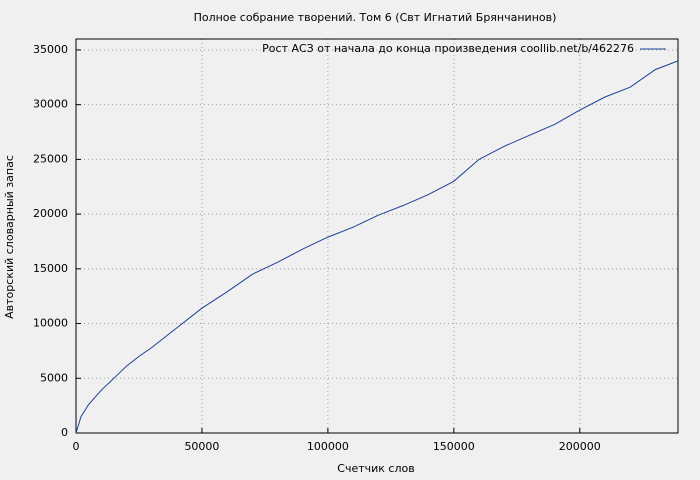  I want to click on y-tick-label: 35000, so click(50, 49).